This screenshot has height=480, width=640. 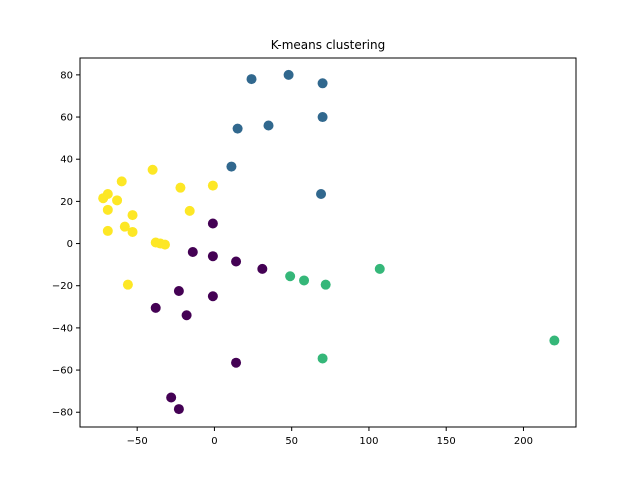 What do you see at coordinates (137, 441) in the screenshot?
I see `x-tick-label: −50` at bounding box center [137, 441].